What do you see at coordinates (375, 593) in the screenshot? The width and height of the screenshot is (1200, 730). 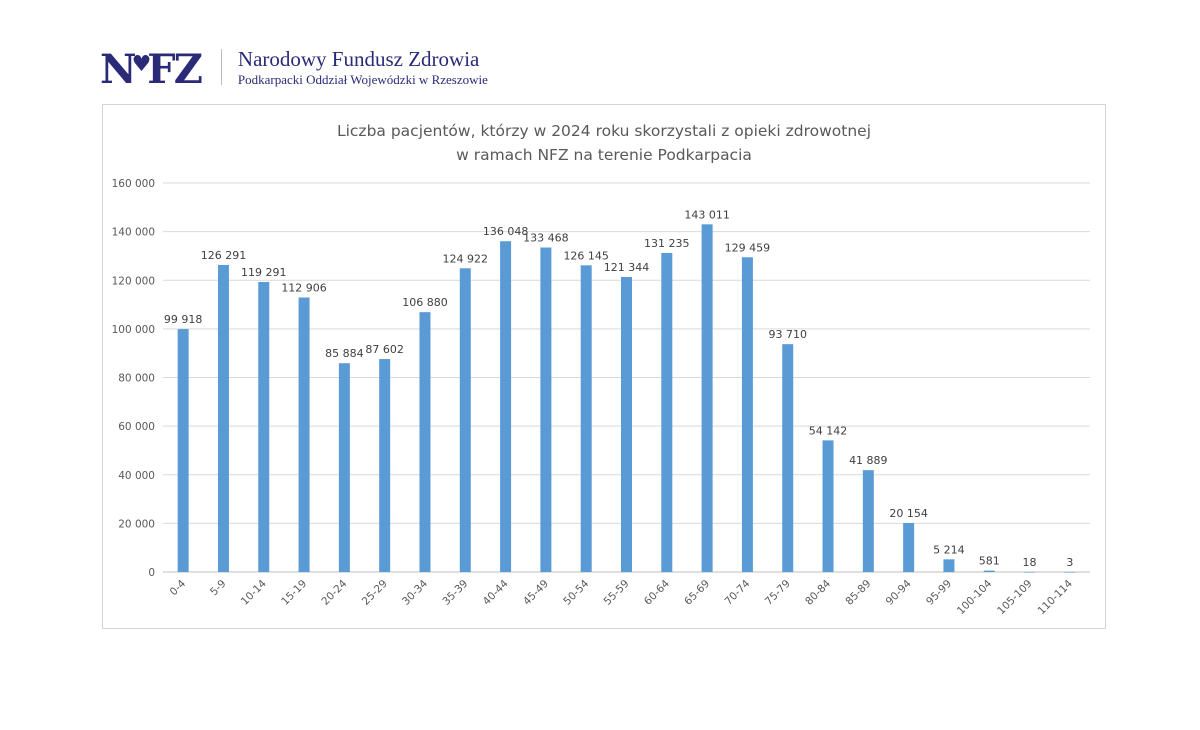 I see `x-tick-label: 25-29` at bounding box center [375, 593].